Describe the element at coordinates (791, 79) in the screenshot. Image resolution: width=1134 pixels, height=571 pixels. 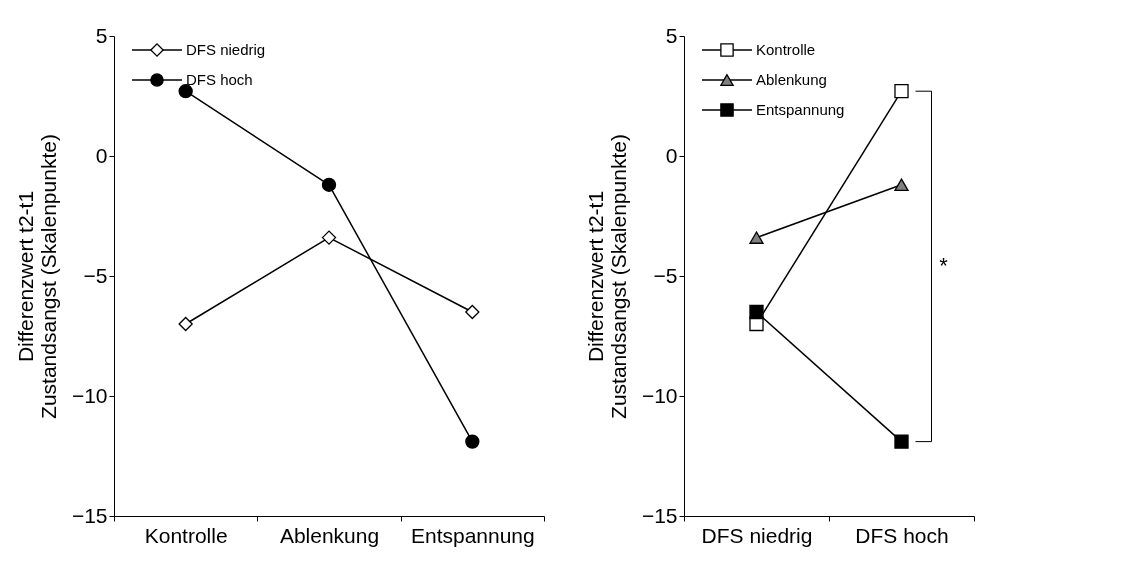
I see `legend-label: Ablenkung` at that location.